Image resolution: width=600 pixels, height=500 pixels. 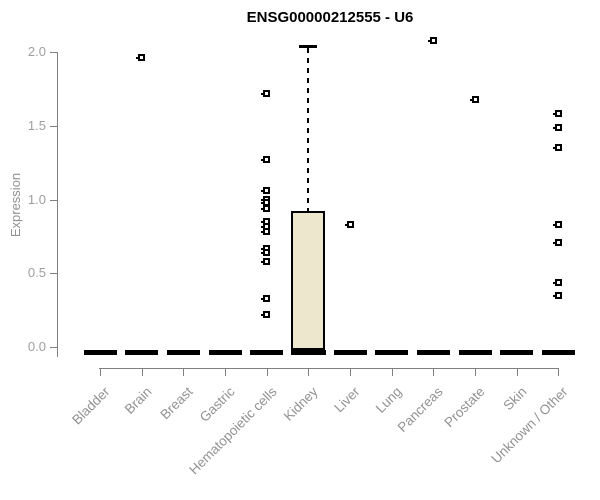 I want to click on whisker-line, so click(x=308, y=129).